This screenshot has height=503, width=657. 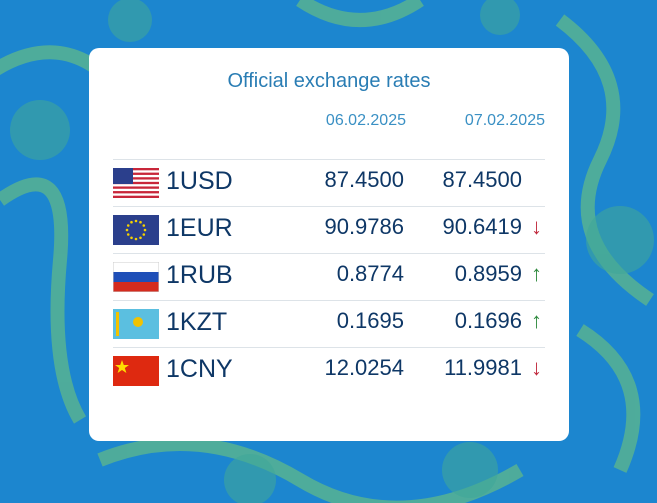 I want to click on rate-row: 1EUR 90.9786 90.6419 ↓, so click(x=329, y=230).